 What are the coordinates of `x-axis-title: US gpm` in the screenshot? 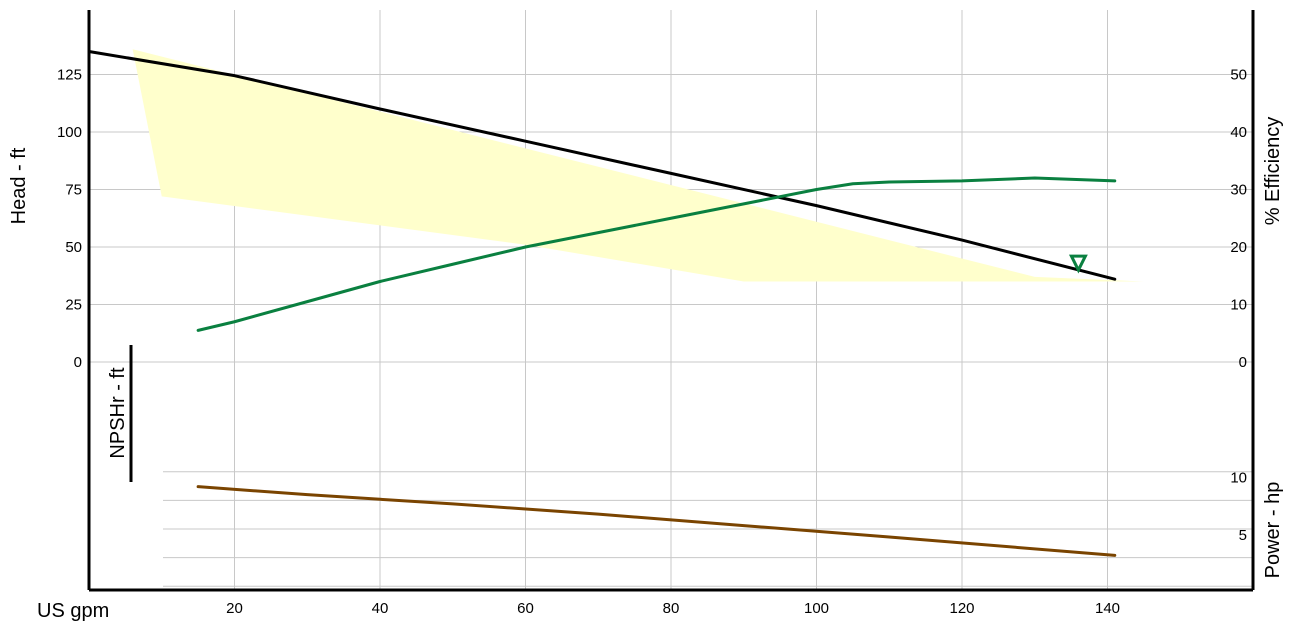 It's located at (73, 611).